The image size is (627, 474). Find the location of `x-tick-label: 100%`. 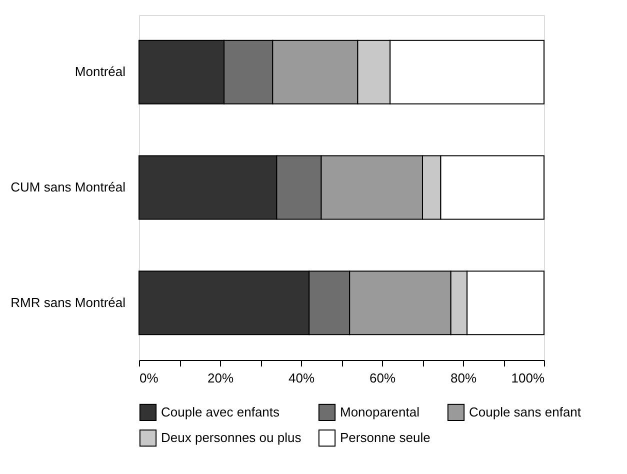

x-tick-label: 100% is located at coordinates (528, 378).